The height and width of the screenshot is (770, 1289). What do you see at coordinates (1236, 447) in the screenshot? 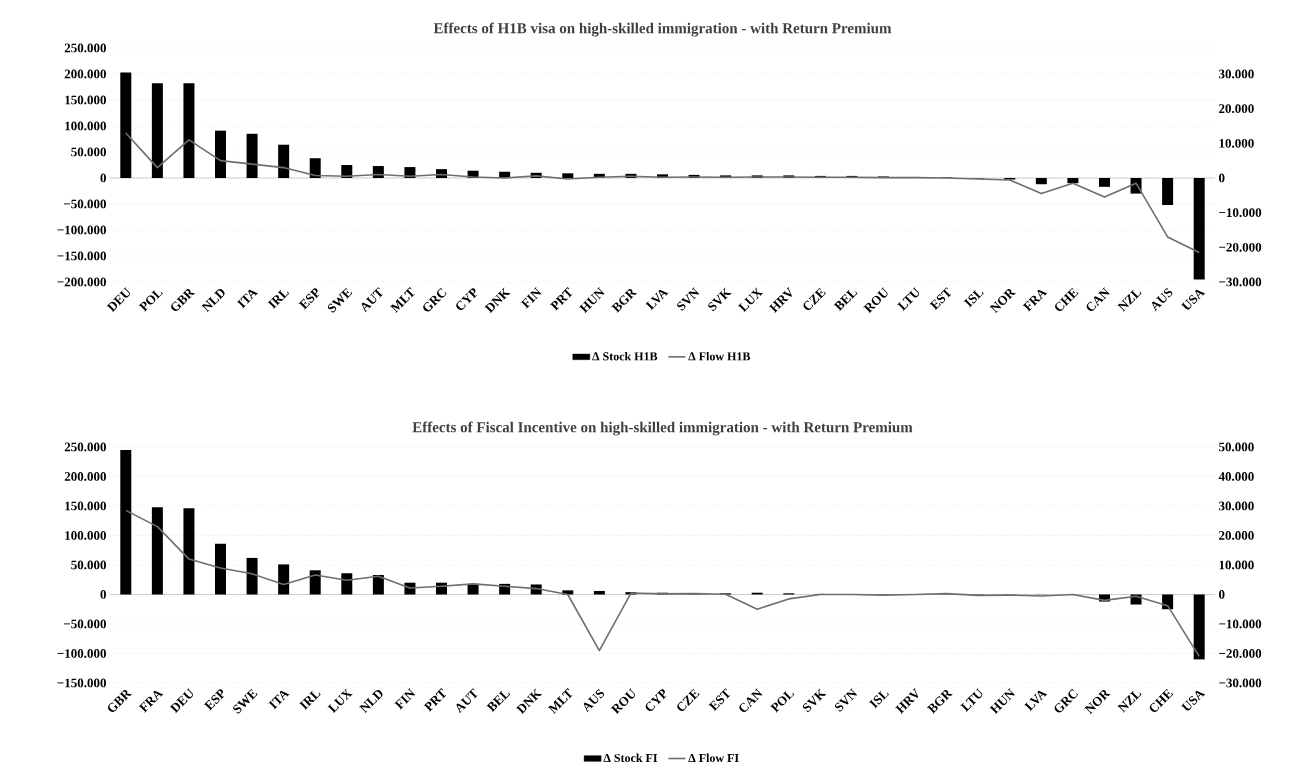
I see `y2-tick-label: 50.000` at bounding box center [1236, 447].